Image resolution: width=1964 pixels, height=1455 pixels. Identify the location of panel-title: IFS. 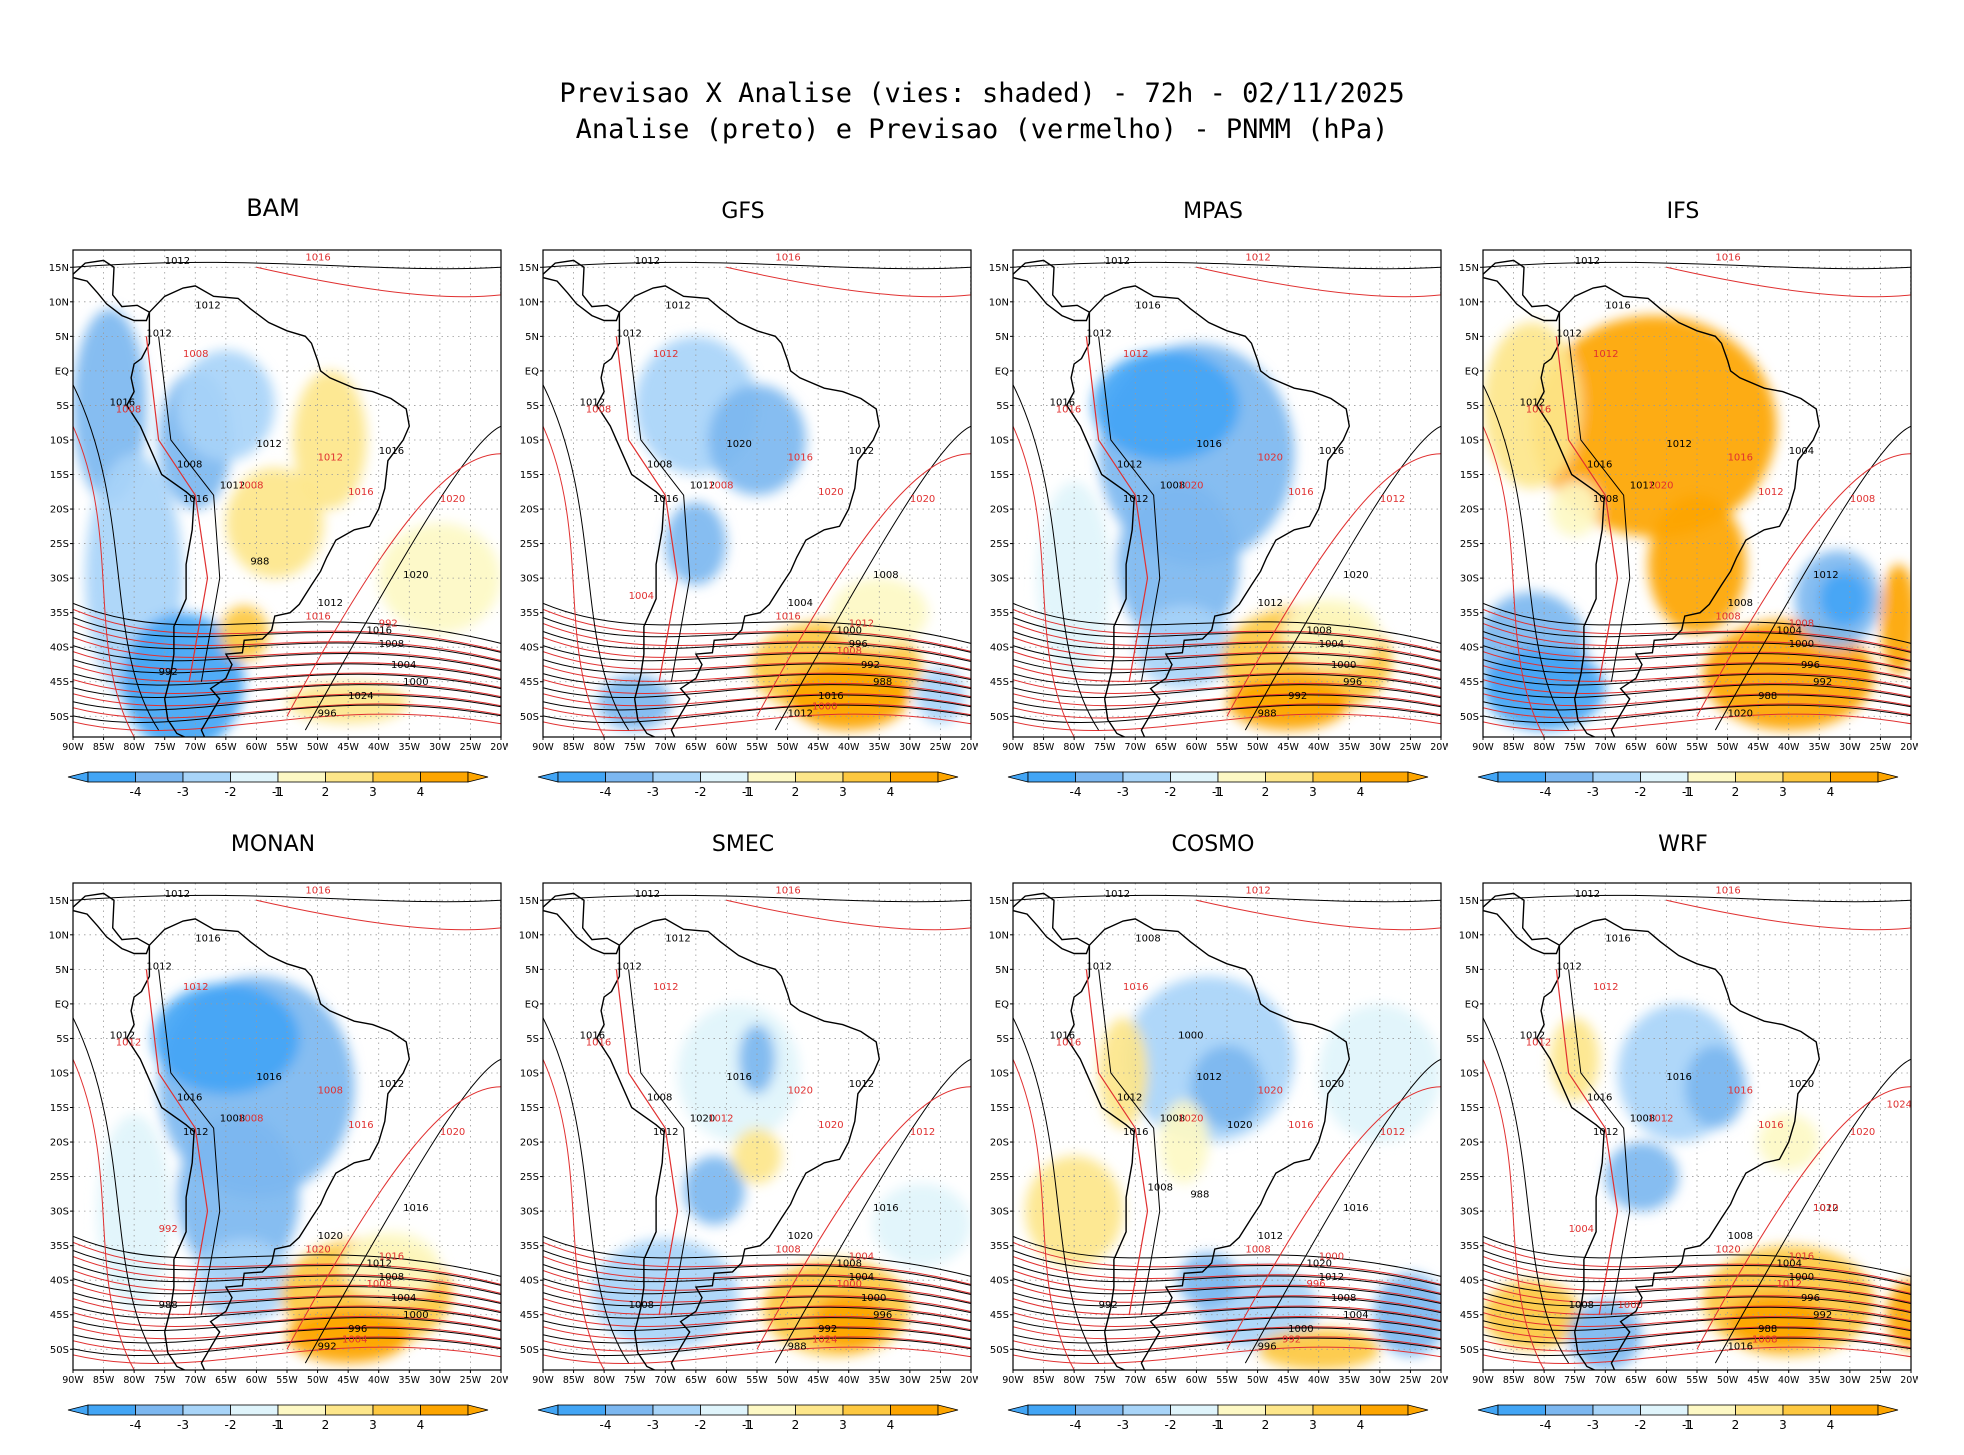
(1683, 211).